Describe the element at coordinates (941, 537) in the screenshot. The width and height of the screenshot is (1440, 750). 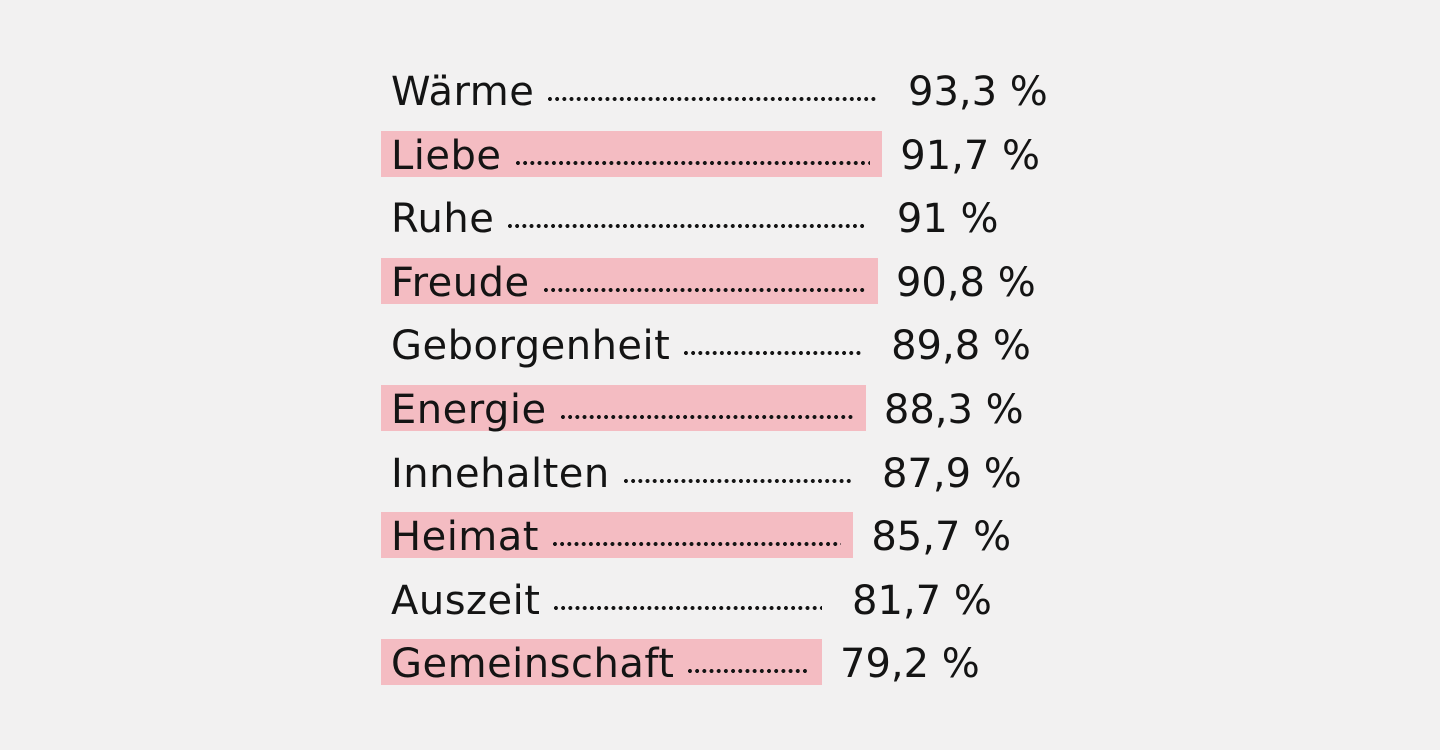
I see `value-label: 85,7 %` at that location.